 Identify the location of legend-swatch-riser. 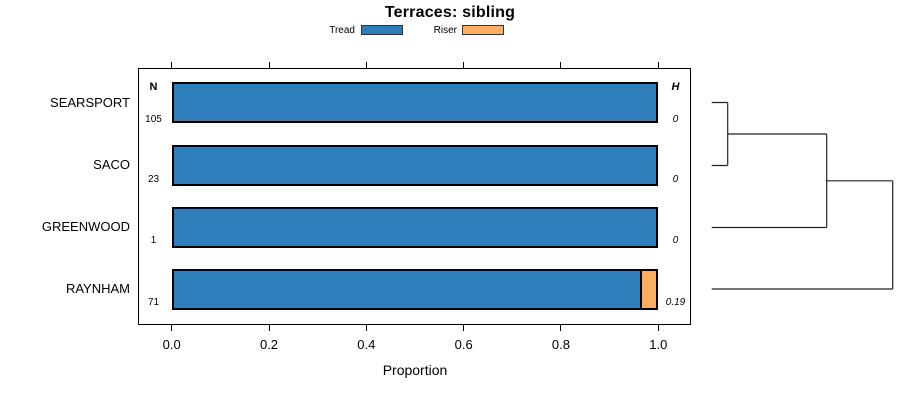
(483, 30).